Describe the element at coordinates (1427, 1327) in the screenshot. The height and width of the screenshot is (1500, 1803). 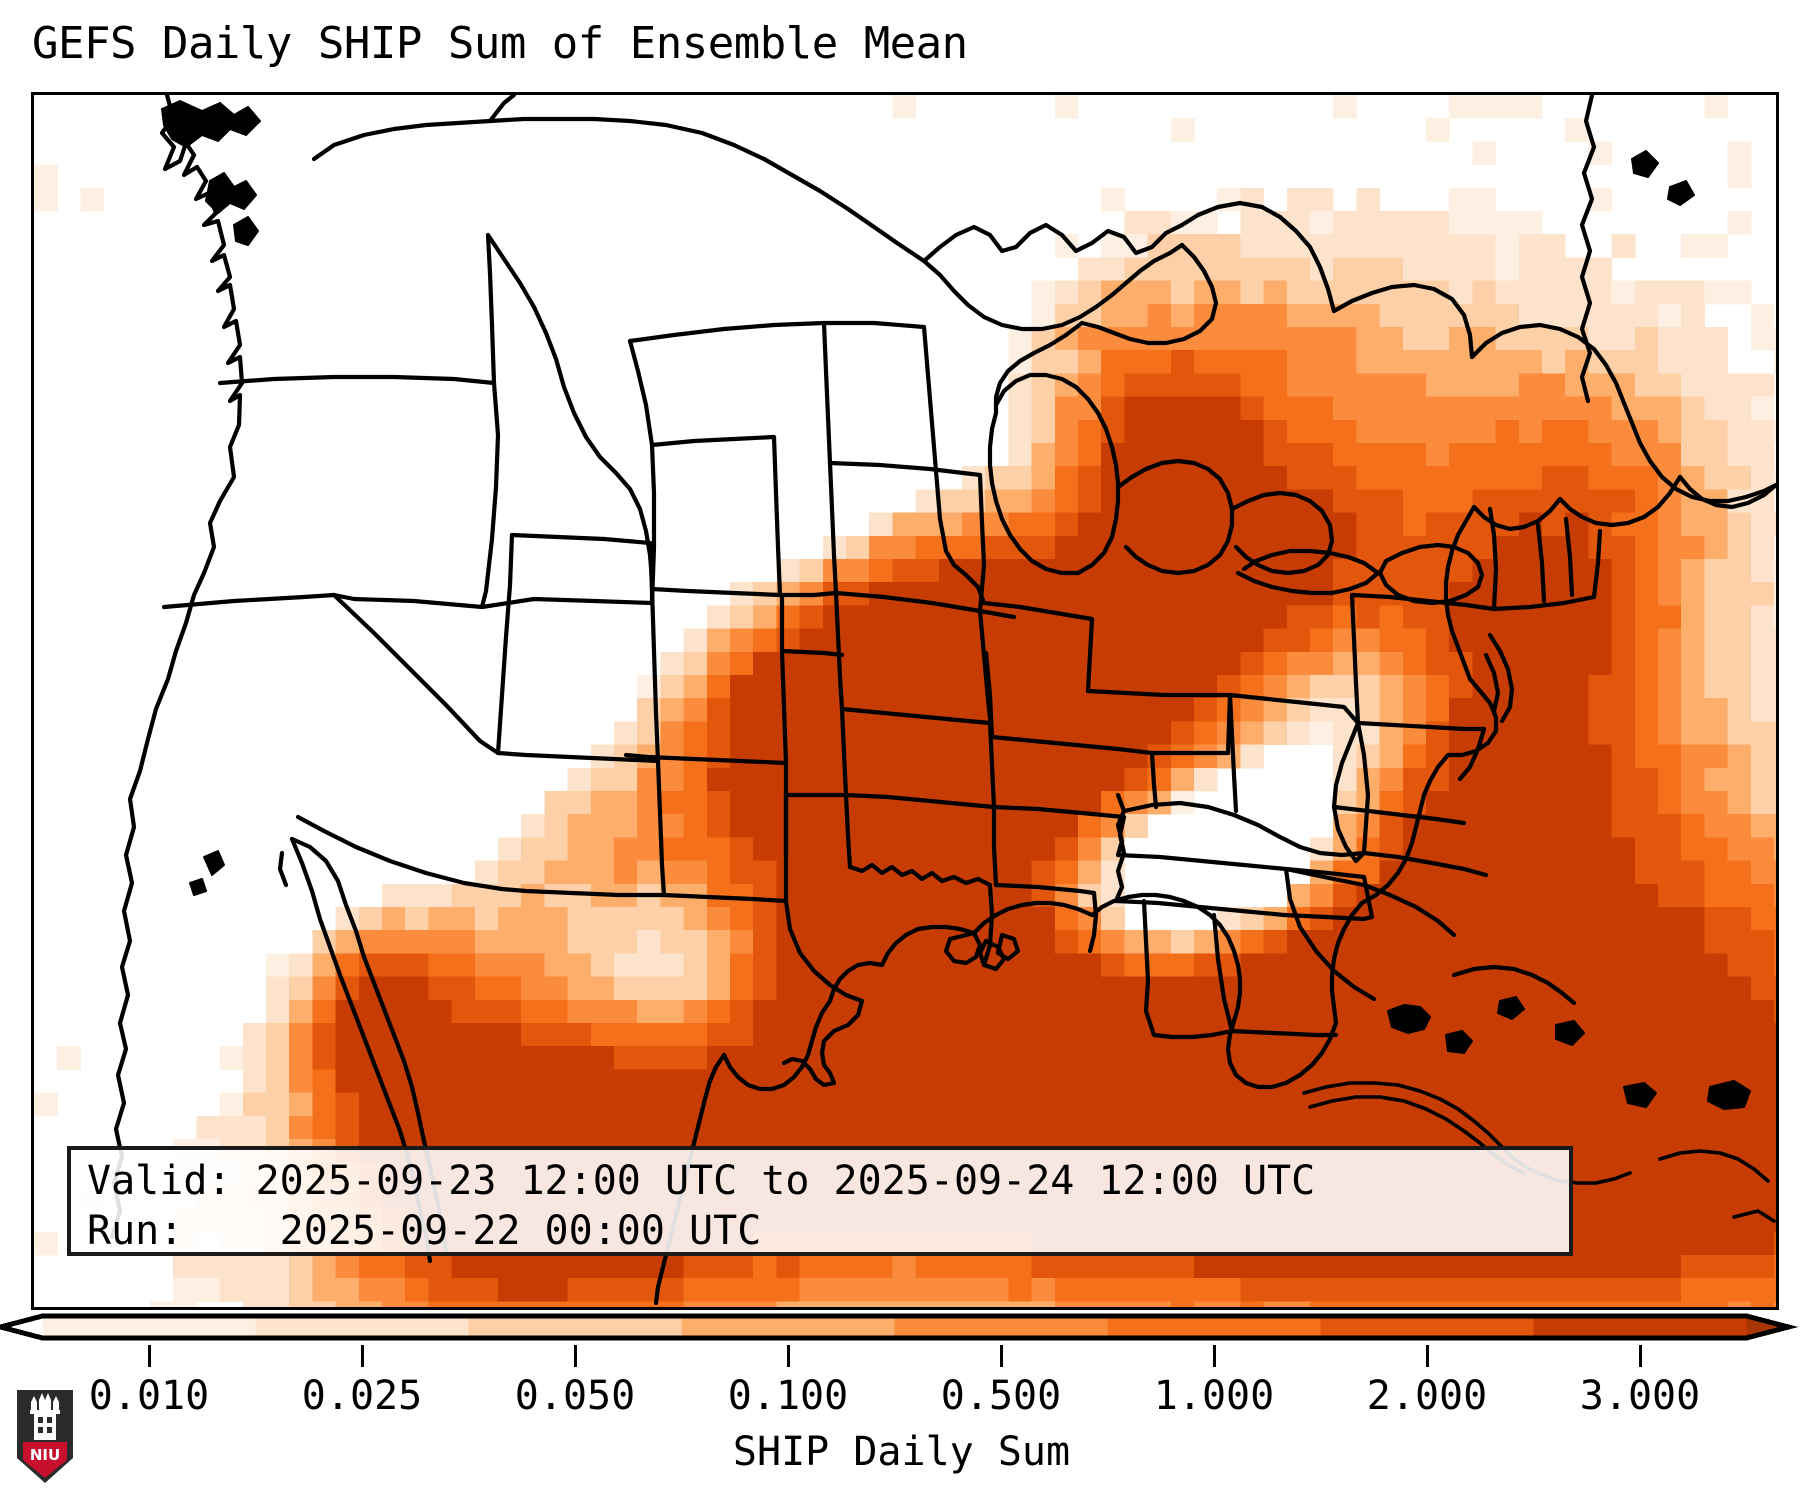
I see `colorbar-band` at that location.